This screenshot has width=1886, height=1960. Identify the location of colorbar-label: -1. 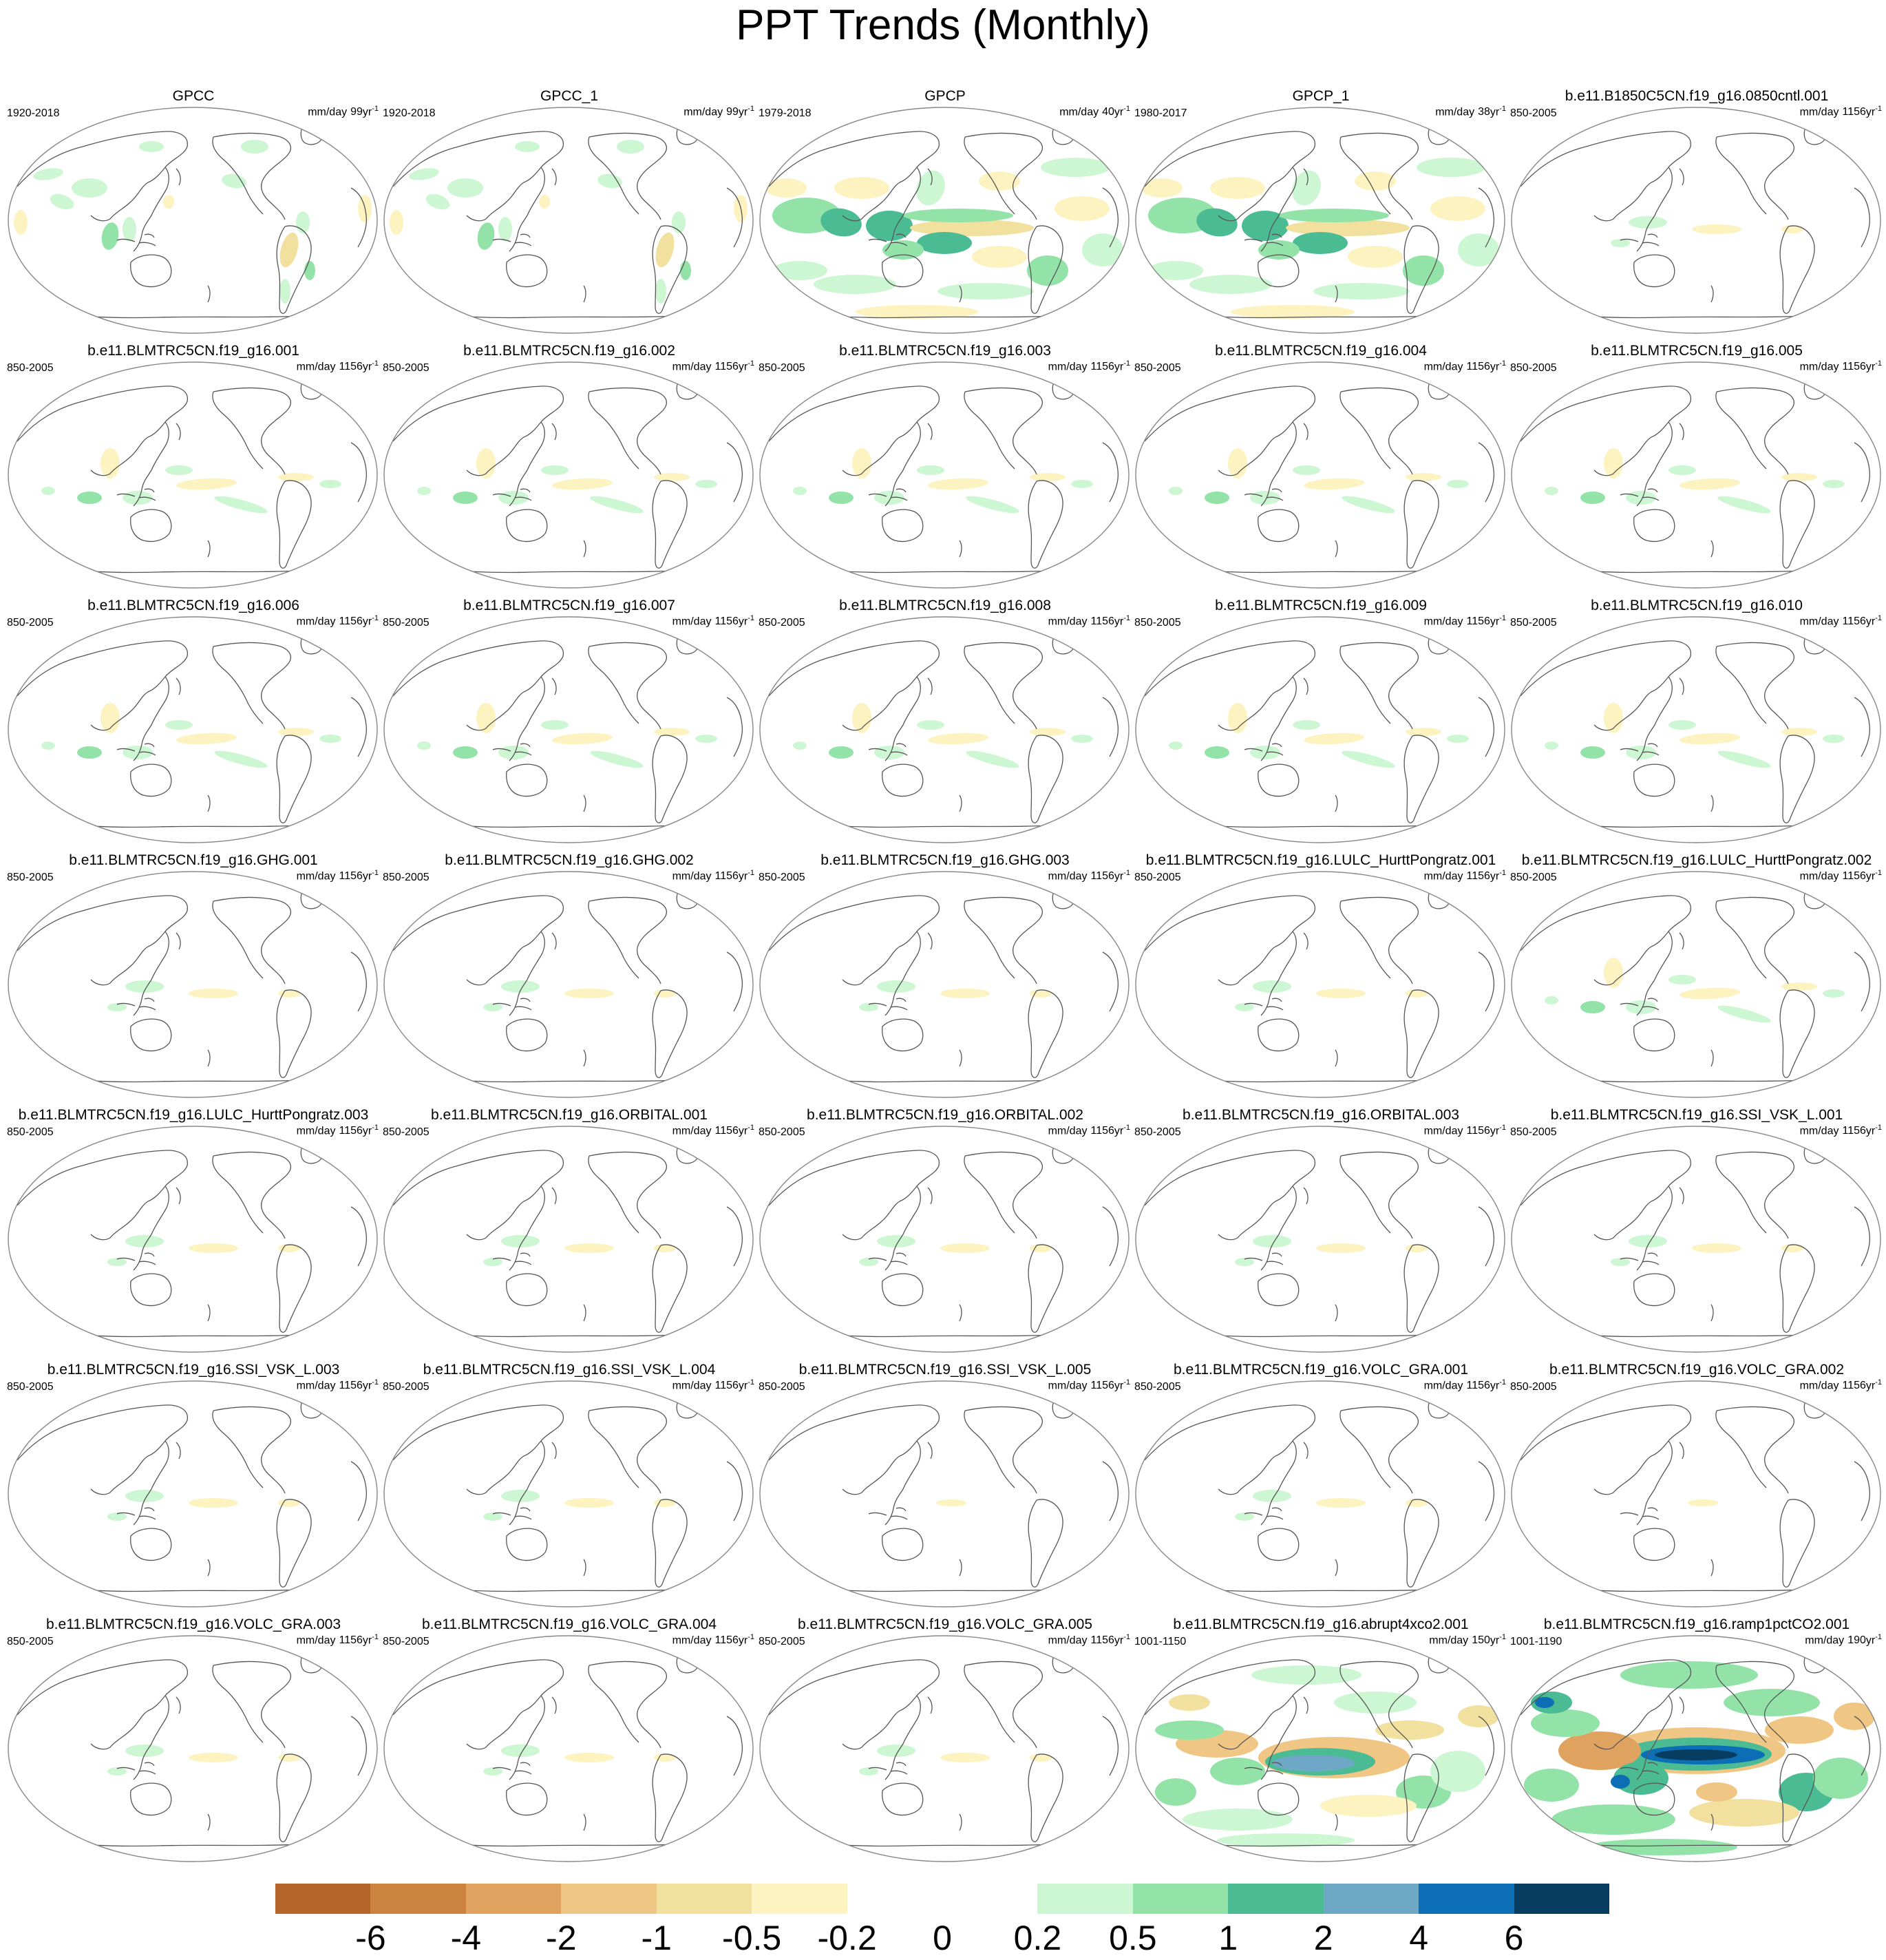
(656, 1938).